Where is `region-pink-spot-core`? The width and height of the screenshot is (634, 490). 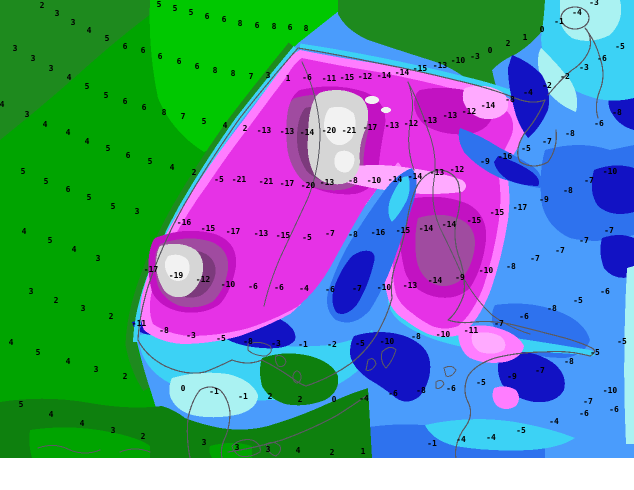 region-pink-spot-core is located at coordinates (488, 343).